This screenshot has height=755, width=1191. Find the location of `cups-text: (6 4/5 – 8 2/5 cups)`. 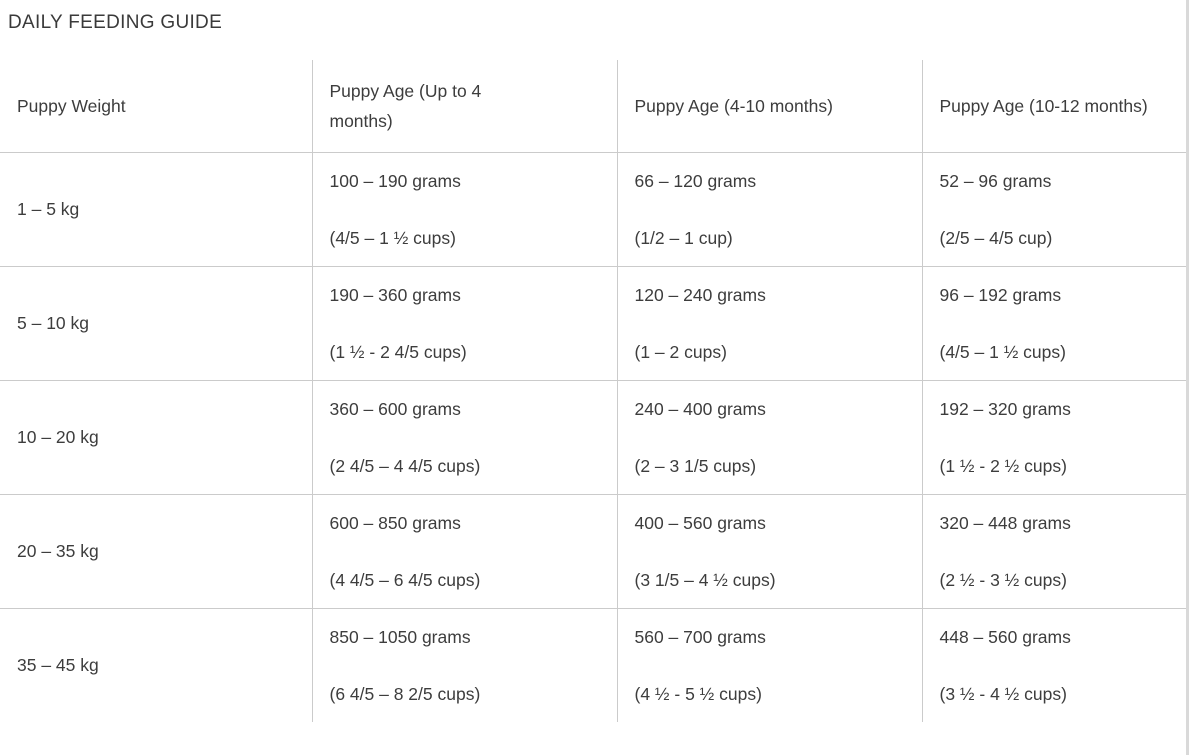

cups-text: (6 4/5 – 8 2/5 cups) is located at coordinates (405, 693).